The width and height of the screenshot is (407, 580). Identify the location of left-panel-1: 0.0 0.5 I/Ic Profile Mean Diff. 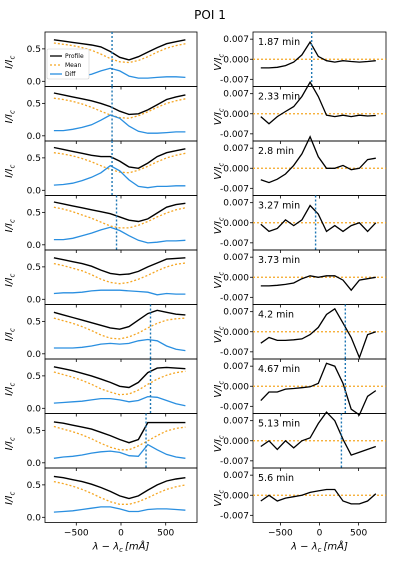
(101, 60).